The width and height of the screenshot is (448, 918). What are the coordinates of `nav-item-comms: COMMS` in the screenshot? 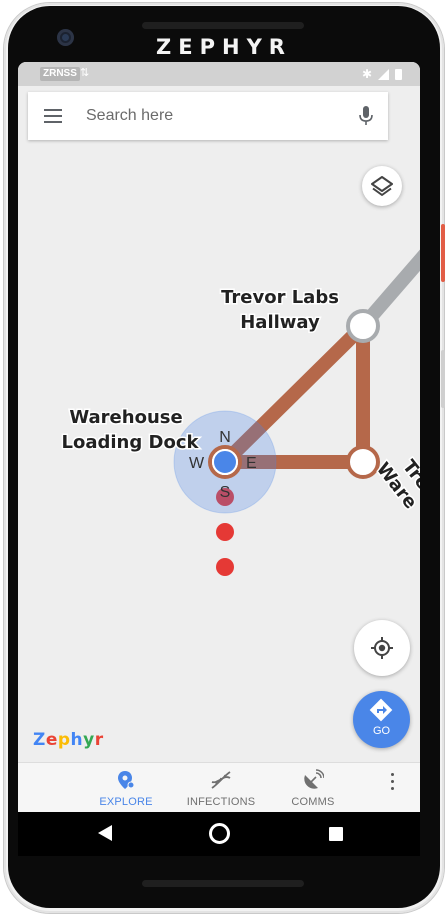 It's located at (313, 788).